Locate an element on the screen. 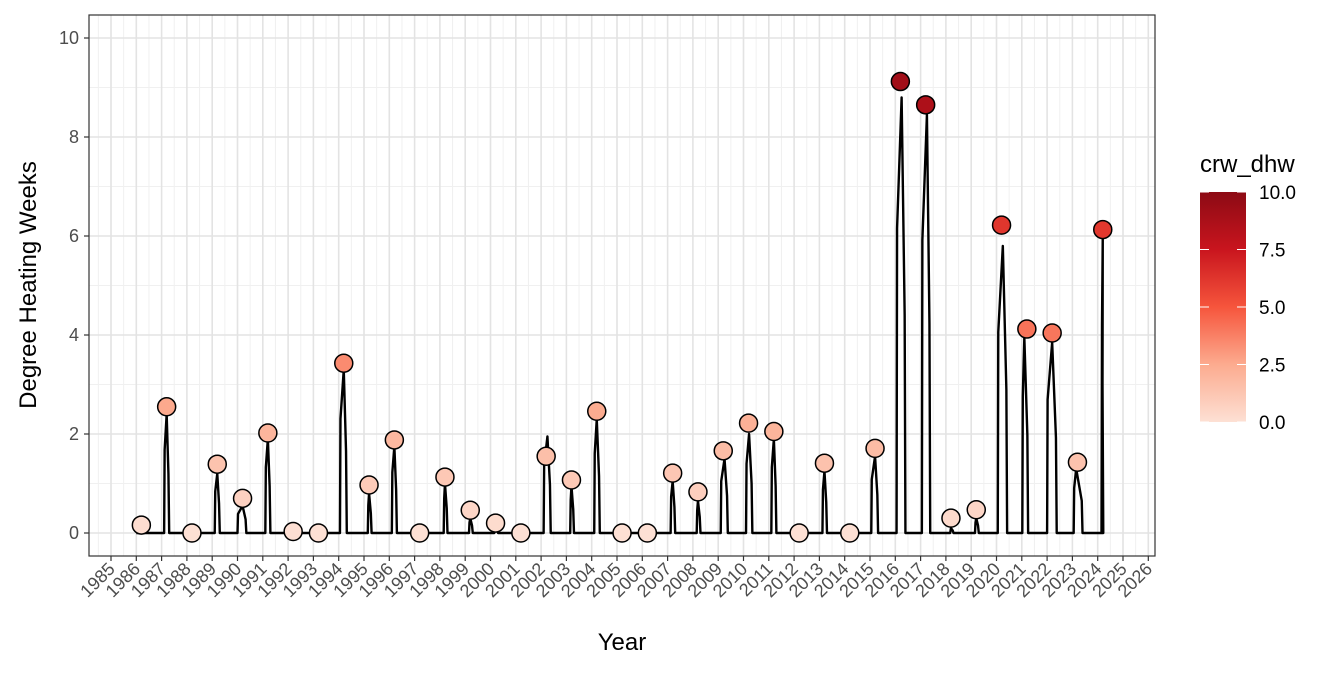  legend-label: 5.0 is located at coordinates (1272, 308).